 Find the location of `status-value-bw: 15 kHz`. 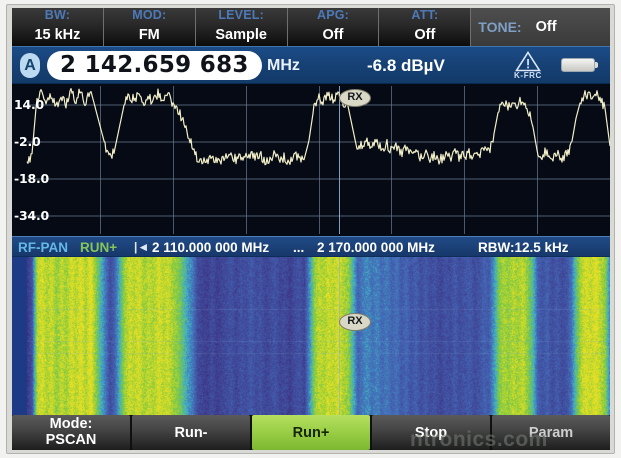

status-value-bw: 15 kHz is located at coordinates (57, 35).